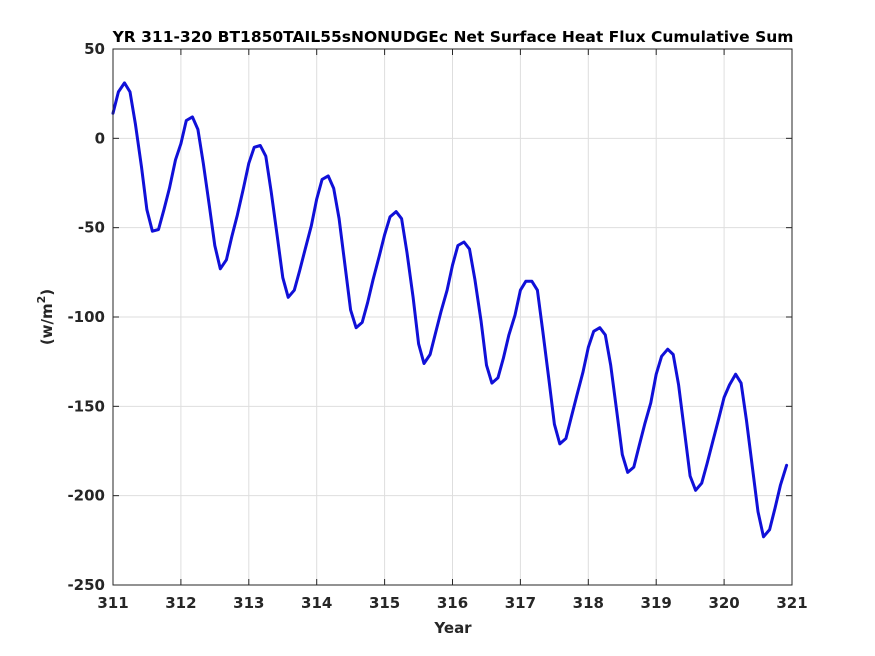  I want to click on x-tick-label: 314, so click(316, 603).